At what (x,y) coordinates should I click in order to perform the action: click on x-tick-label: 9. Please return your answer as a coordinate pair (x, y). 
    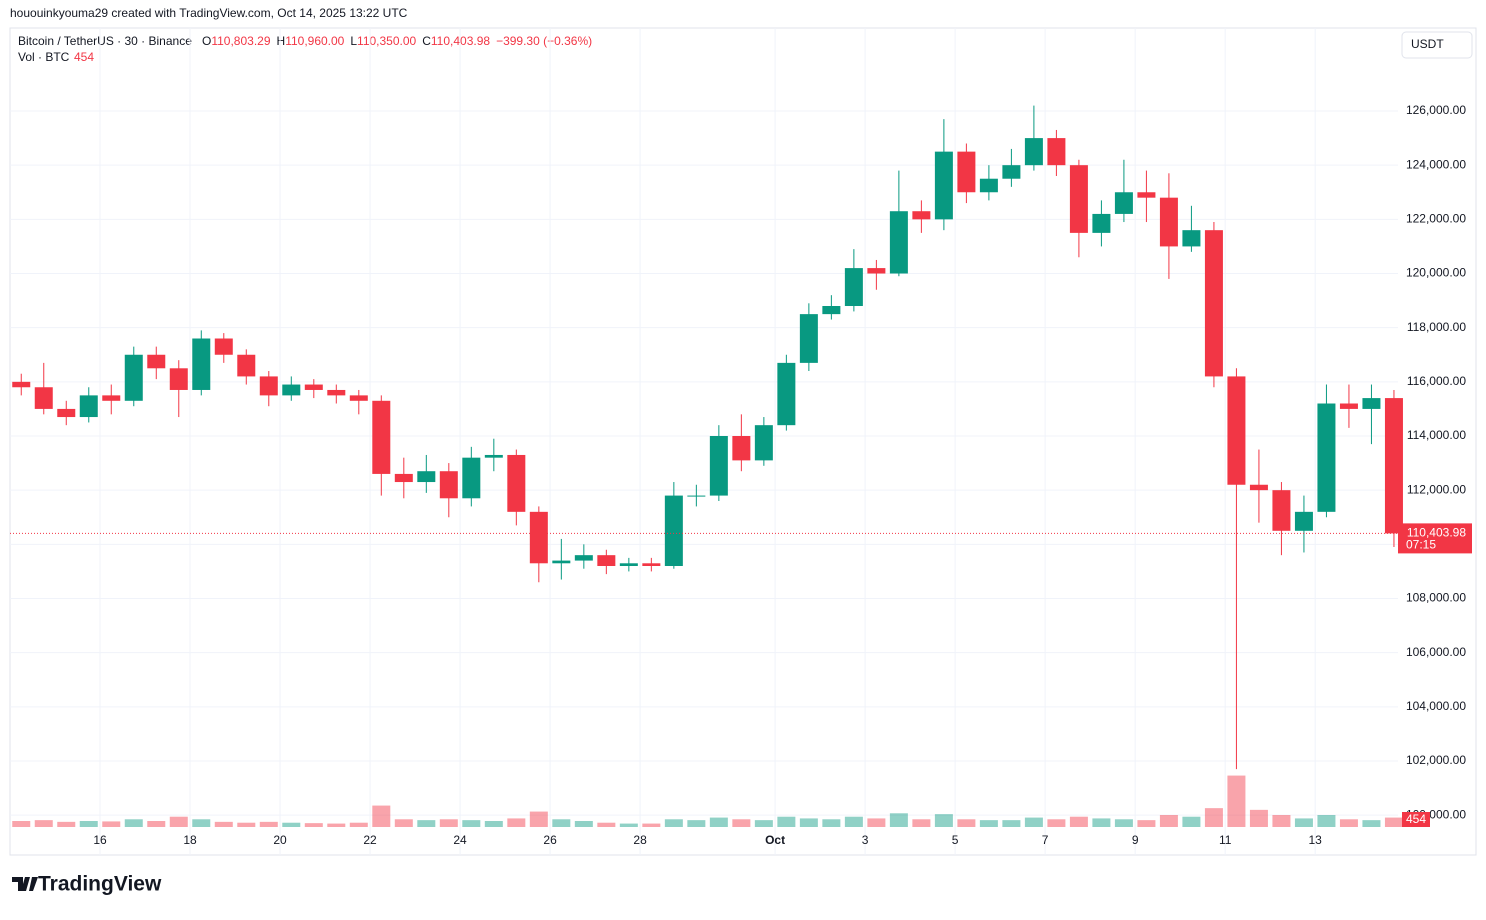
    Looking at the image, I should click on (1135, 840).